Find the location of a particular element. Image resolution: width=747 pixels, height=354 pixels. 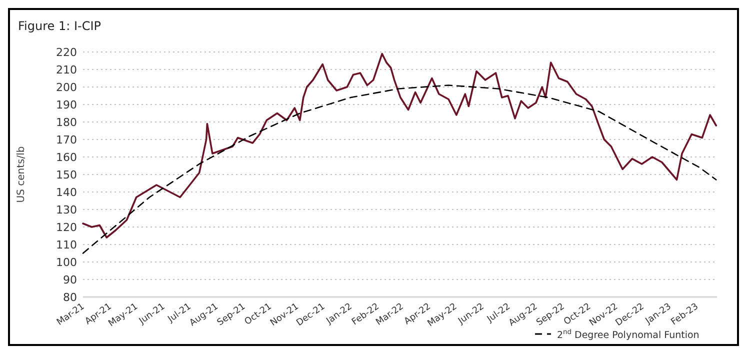

y-tick-label: 110 is located at coordinates (66, 245).